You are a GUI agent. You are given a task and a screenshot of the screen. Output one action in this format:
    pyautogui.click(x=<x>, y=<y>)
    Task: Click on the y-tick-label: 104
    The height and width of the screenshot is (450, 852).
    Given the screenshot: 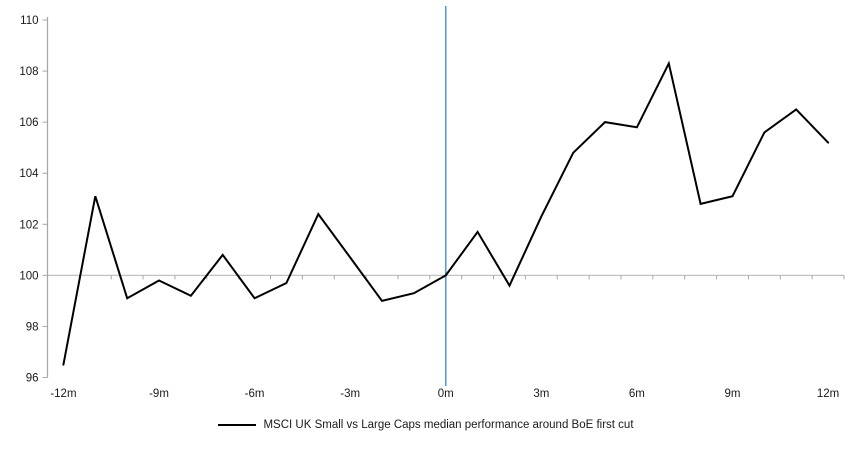 What is the action you would take?
    pyautogui.click(x=29, y=174)
    